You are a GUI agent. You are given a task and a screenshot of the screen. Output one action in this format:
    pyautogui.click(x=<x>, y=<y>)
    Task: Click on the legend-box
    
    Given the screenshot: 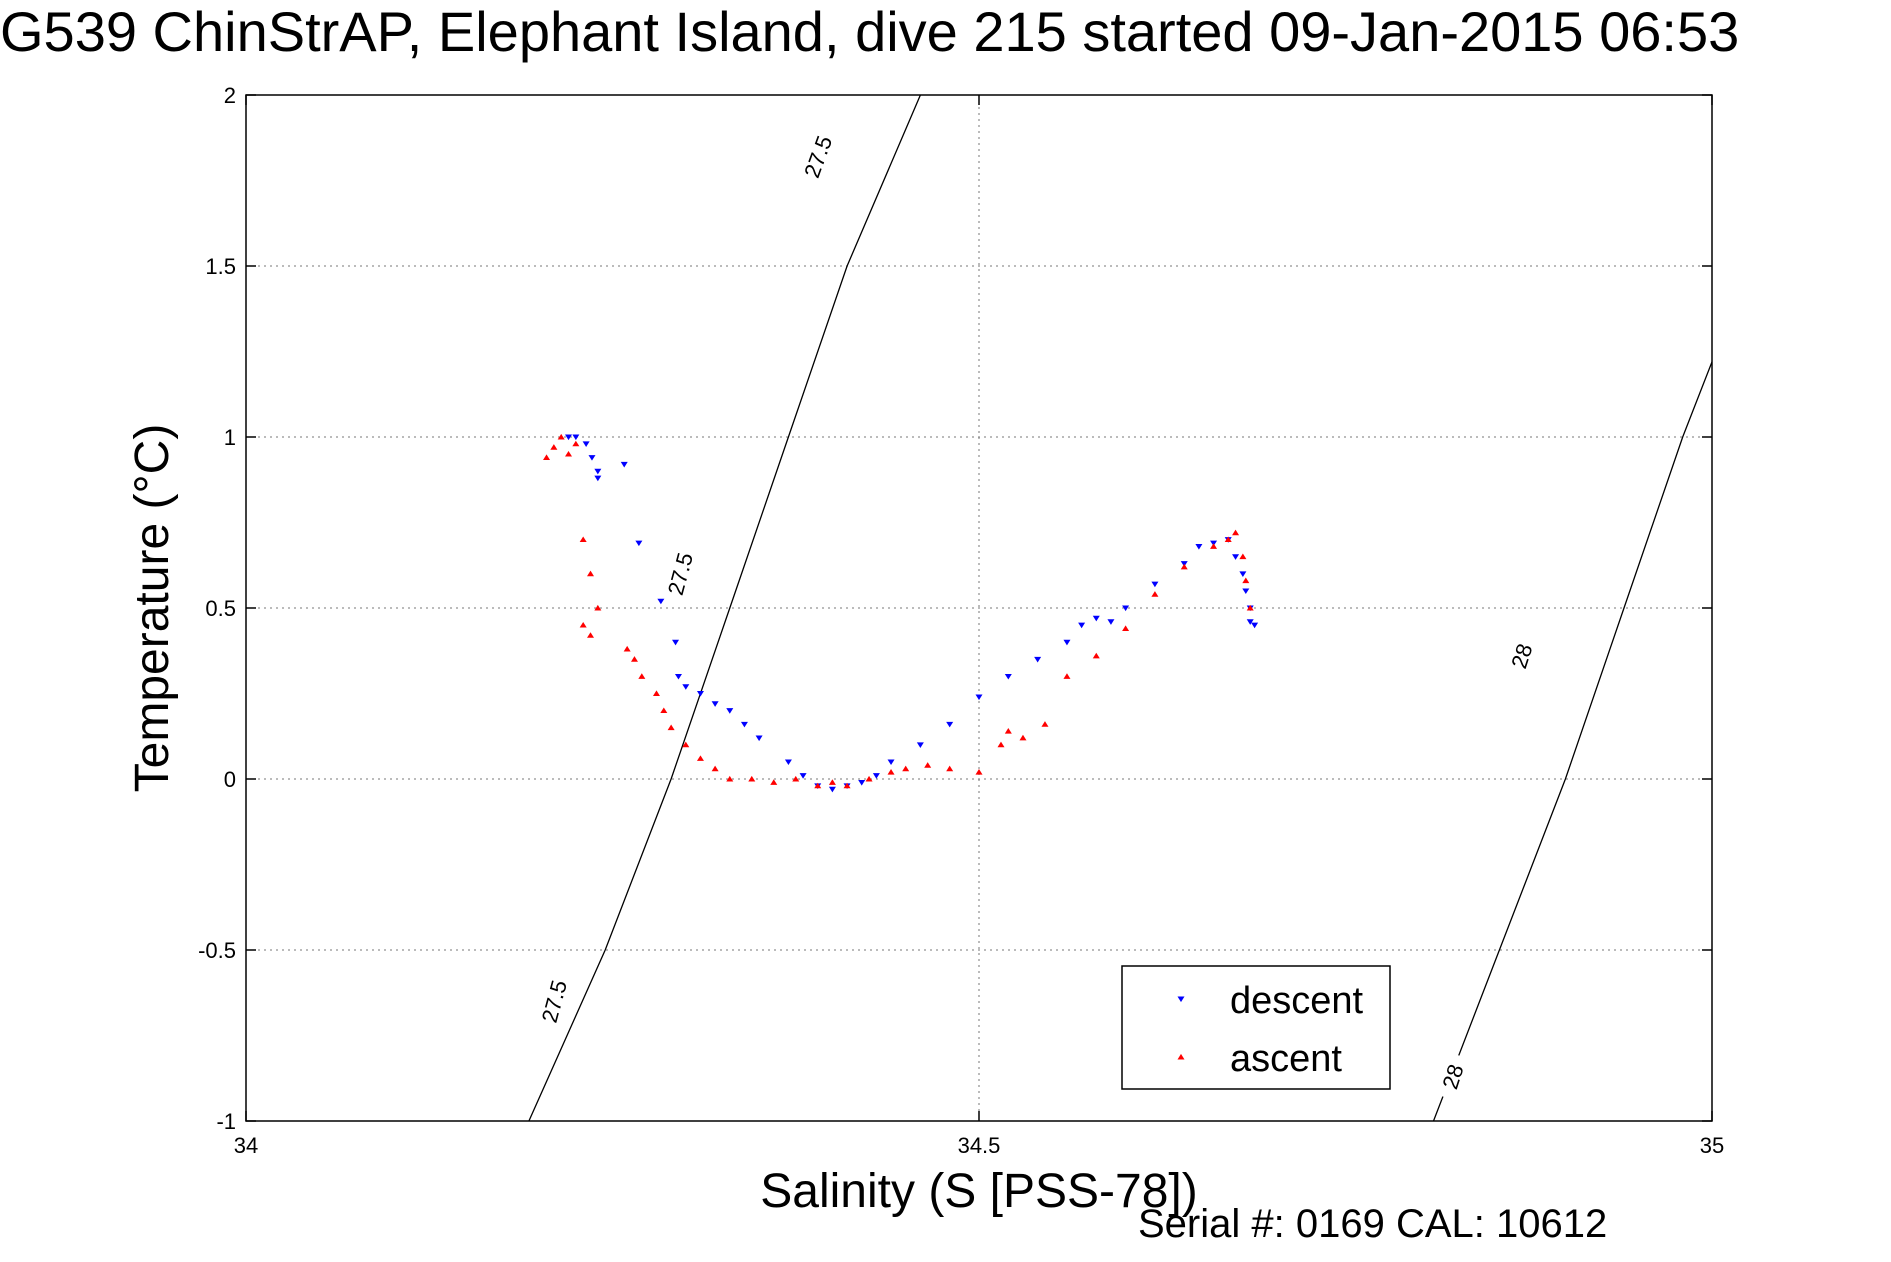 What is the action you would take?
    pyautogui.click(x=1256, y=1027)
    